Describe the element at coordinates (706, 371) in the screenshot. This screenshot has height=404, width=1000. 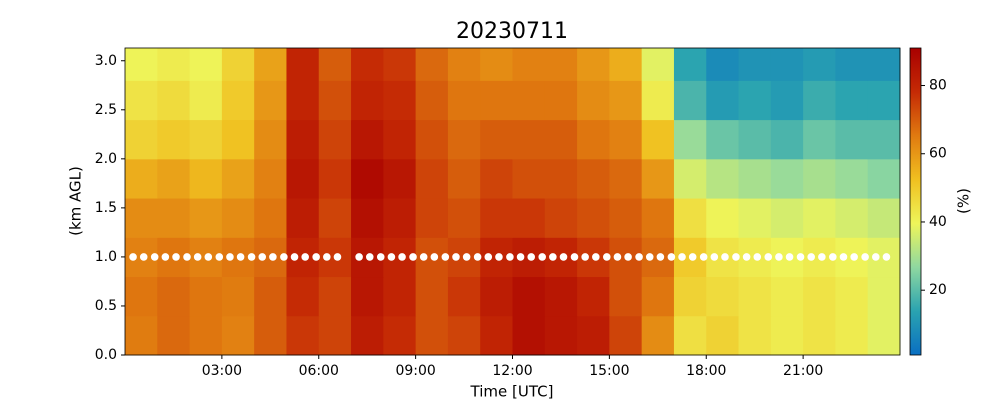
I see `x-tick-label: 18:00` at that location.